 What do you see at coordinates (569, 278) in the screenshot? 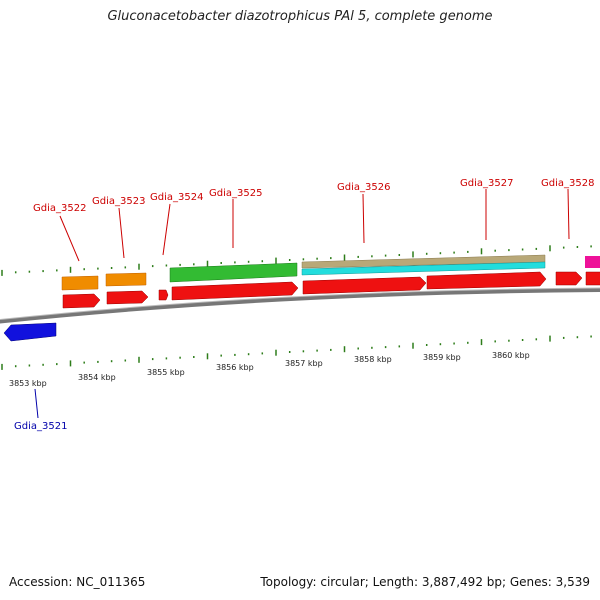
I see `cds-gdia-3528-a` at bounding box center [569, 278].